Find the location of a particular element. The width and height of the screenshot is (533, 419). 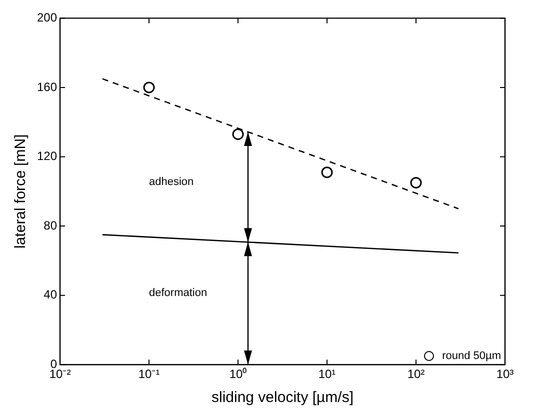

x-tick-label: 10² is located at coordinates (416, 374).